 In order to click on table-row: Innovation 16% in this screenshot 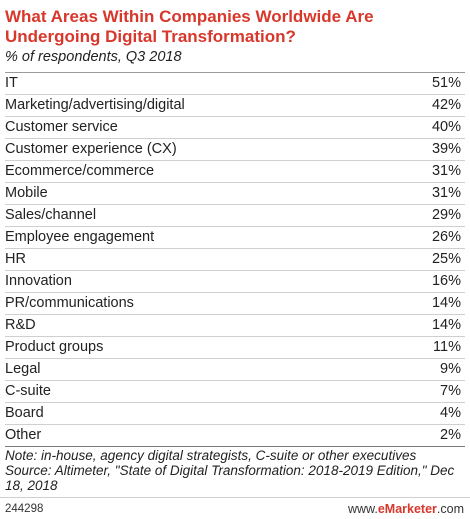, I will do `click(235, 282)`.